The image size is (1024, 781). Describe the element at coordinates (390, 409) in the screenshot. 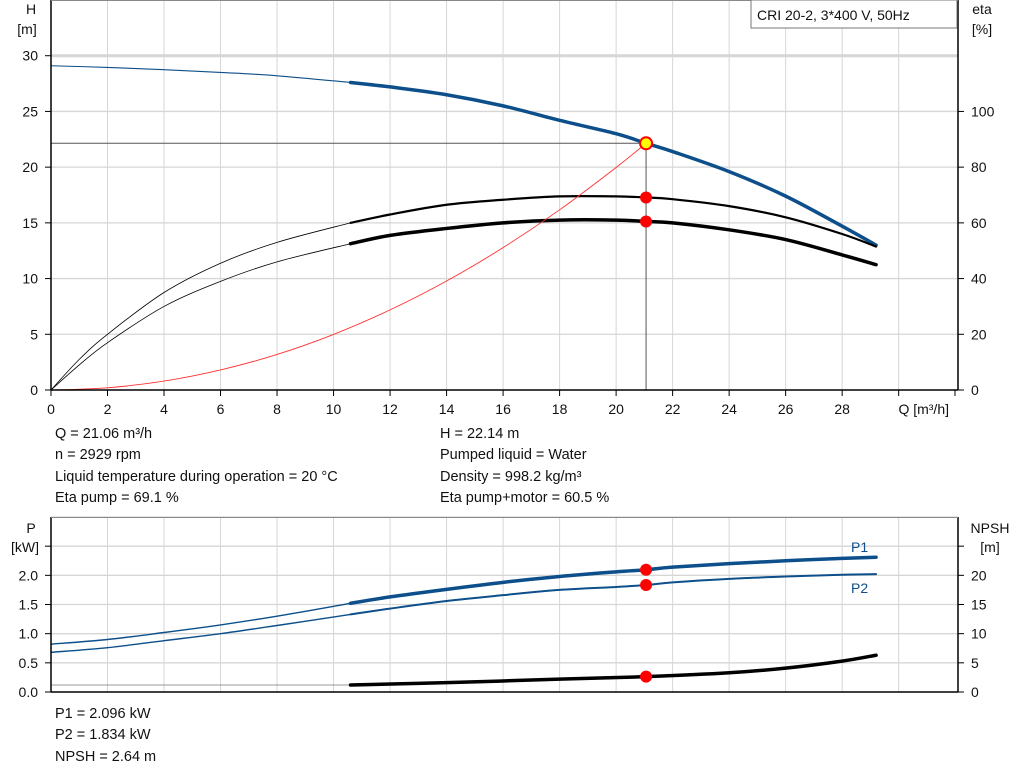

I see `x-tick-label: 12` at that location.